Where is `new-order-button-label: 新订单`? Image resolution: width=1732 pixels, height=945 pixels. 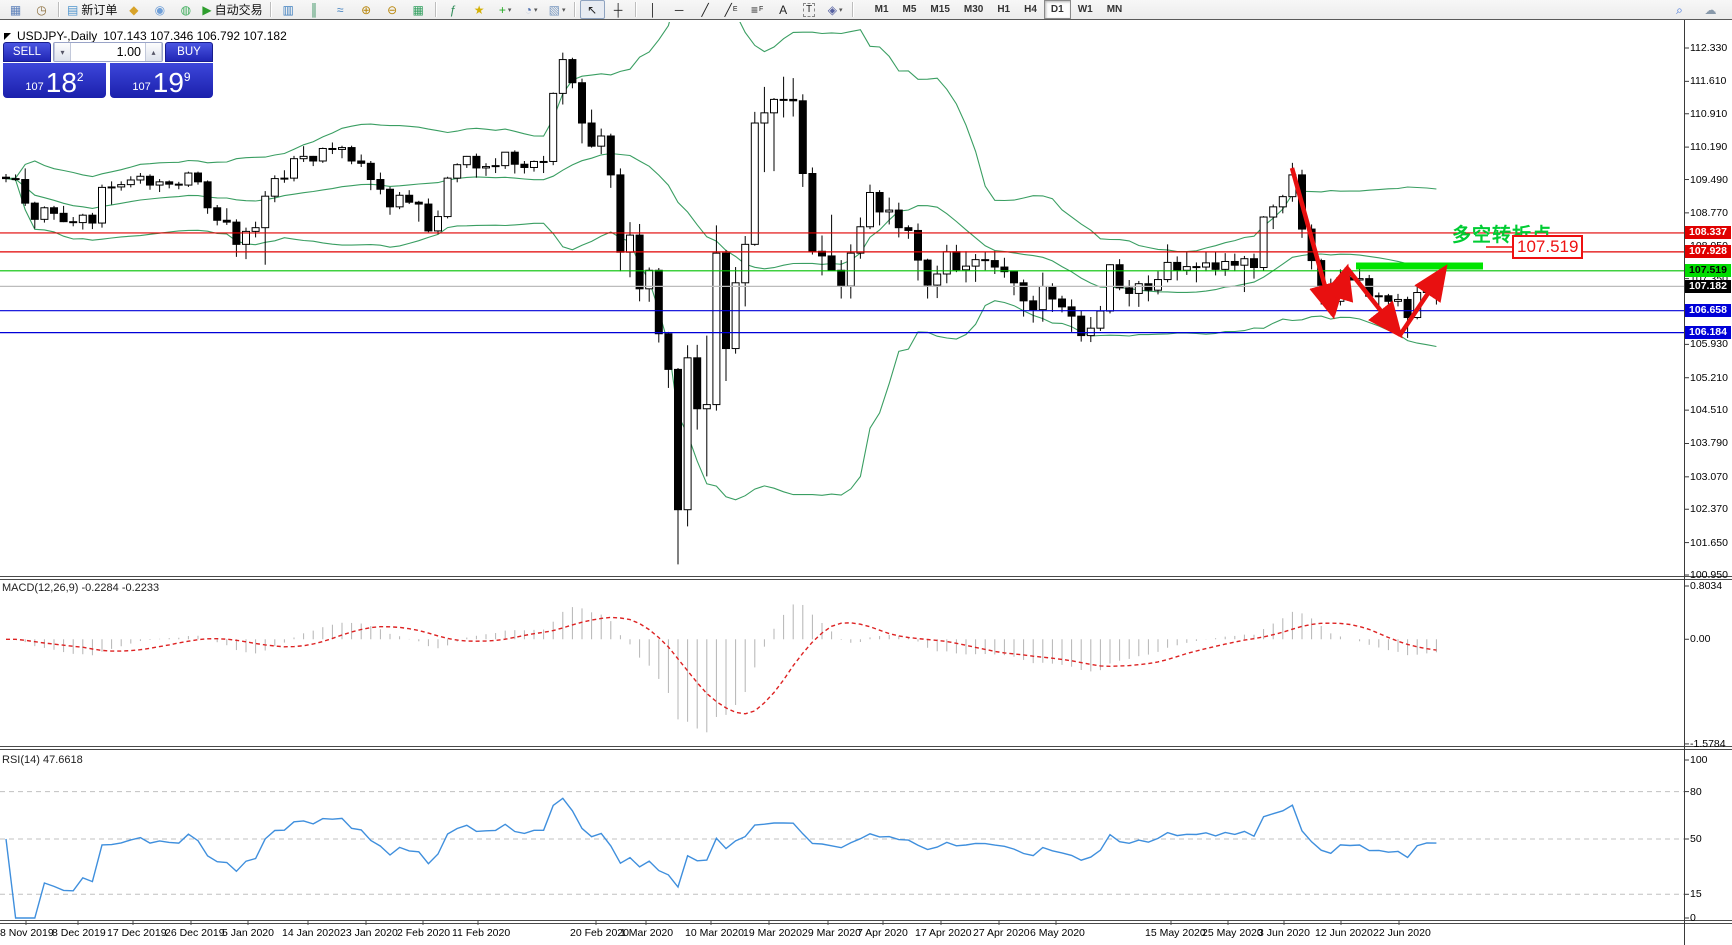
new-order-button-label: 新订单 is located at coordinates (99, 10).